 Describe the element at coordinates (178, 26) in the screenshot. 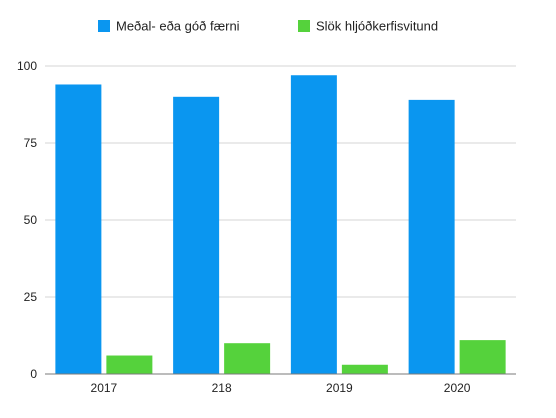

I see `legend-label: Meðal- eða góð færni` at that location.